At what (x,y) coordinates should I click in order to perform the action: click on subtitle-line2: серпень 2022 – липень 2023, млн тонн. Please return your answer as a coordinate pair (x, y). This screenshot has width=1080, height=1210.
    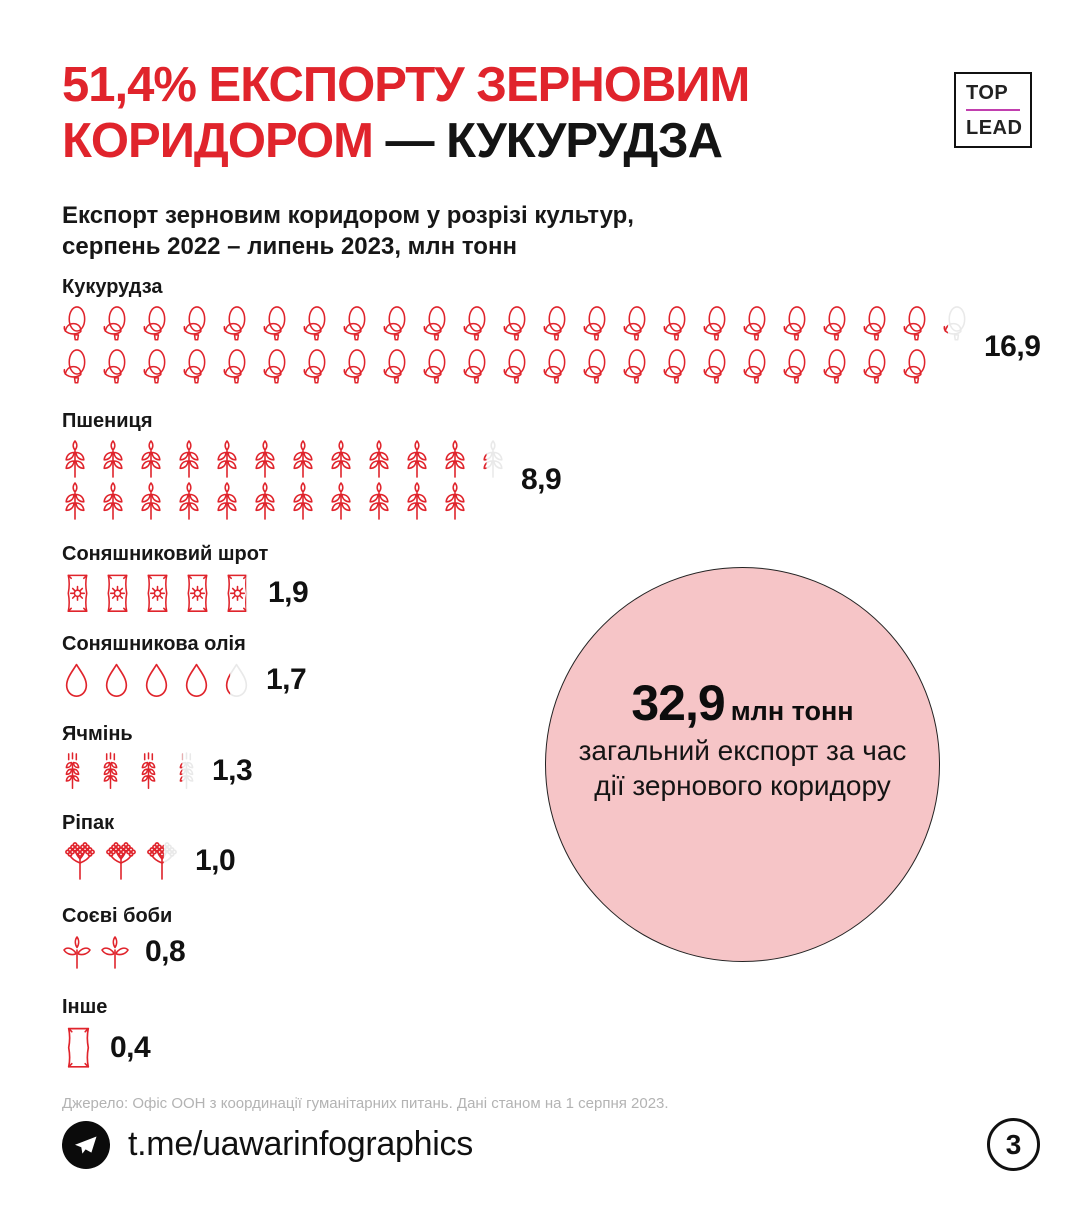
    Looking at the image, I should click on (289, 246).